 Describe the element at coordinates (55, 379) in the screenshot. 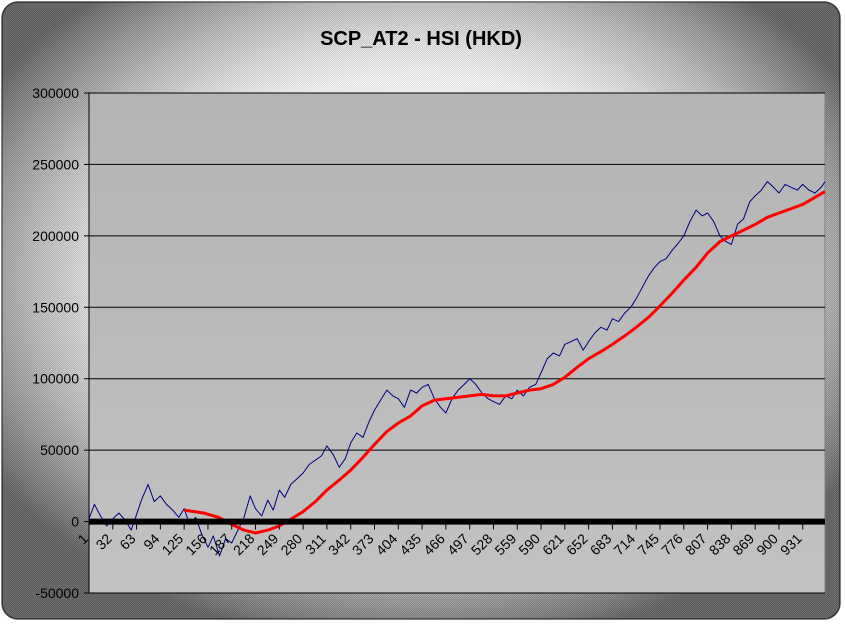

I see `y-tick-label: 100000` at that location.